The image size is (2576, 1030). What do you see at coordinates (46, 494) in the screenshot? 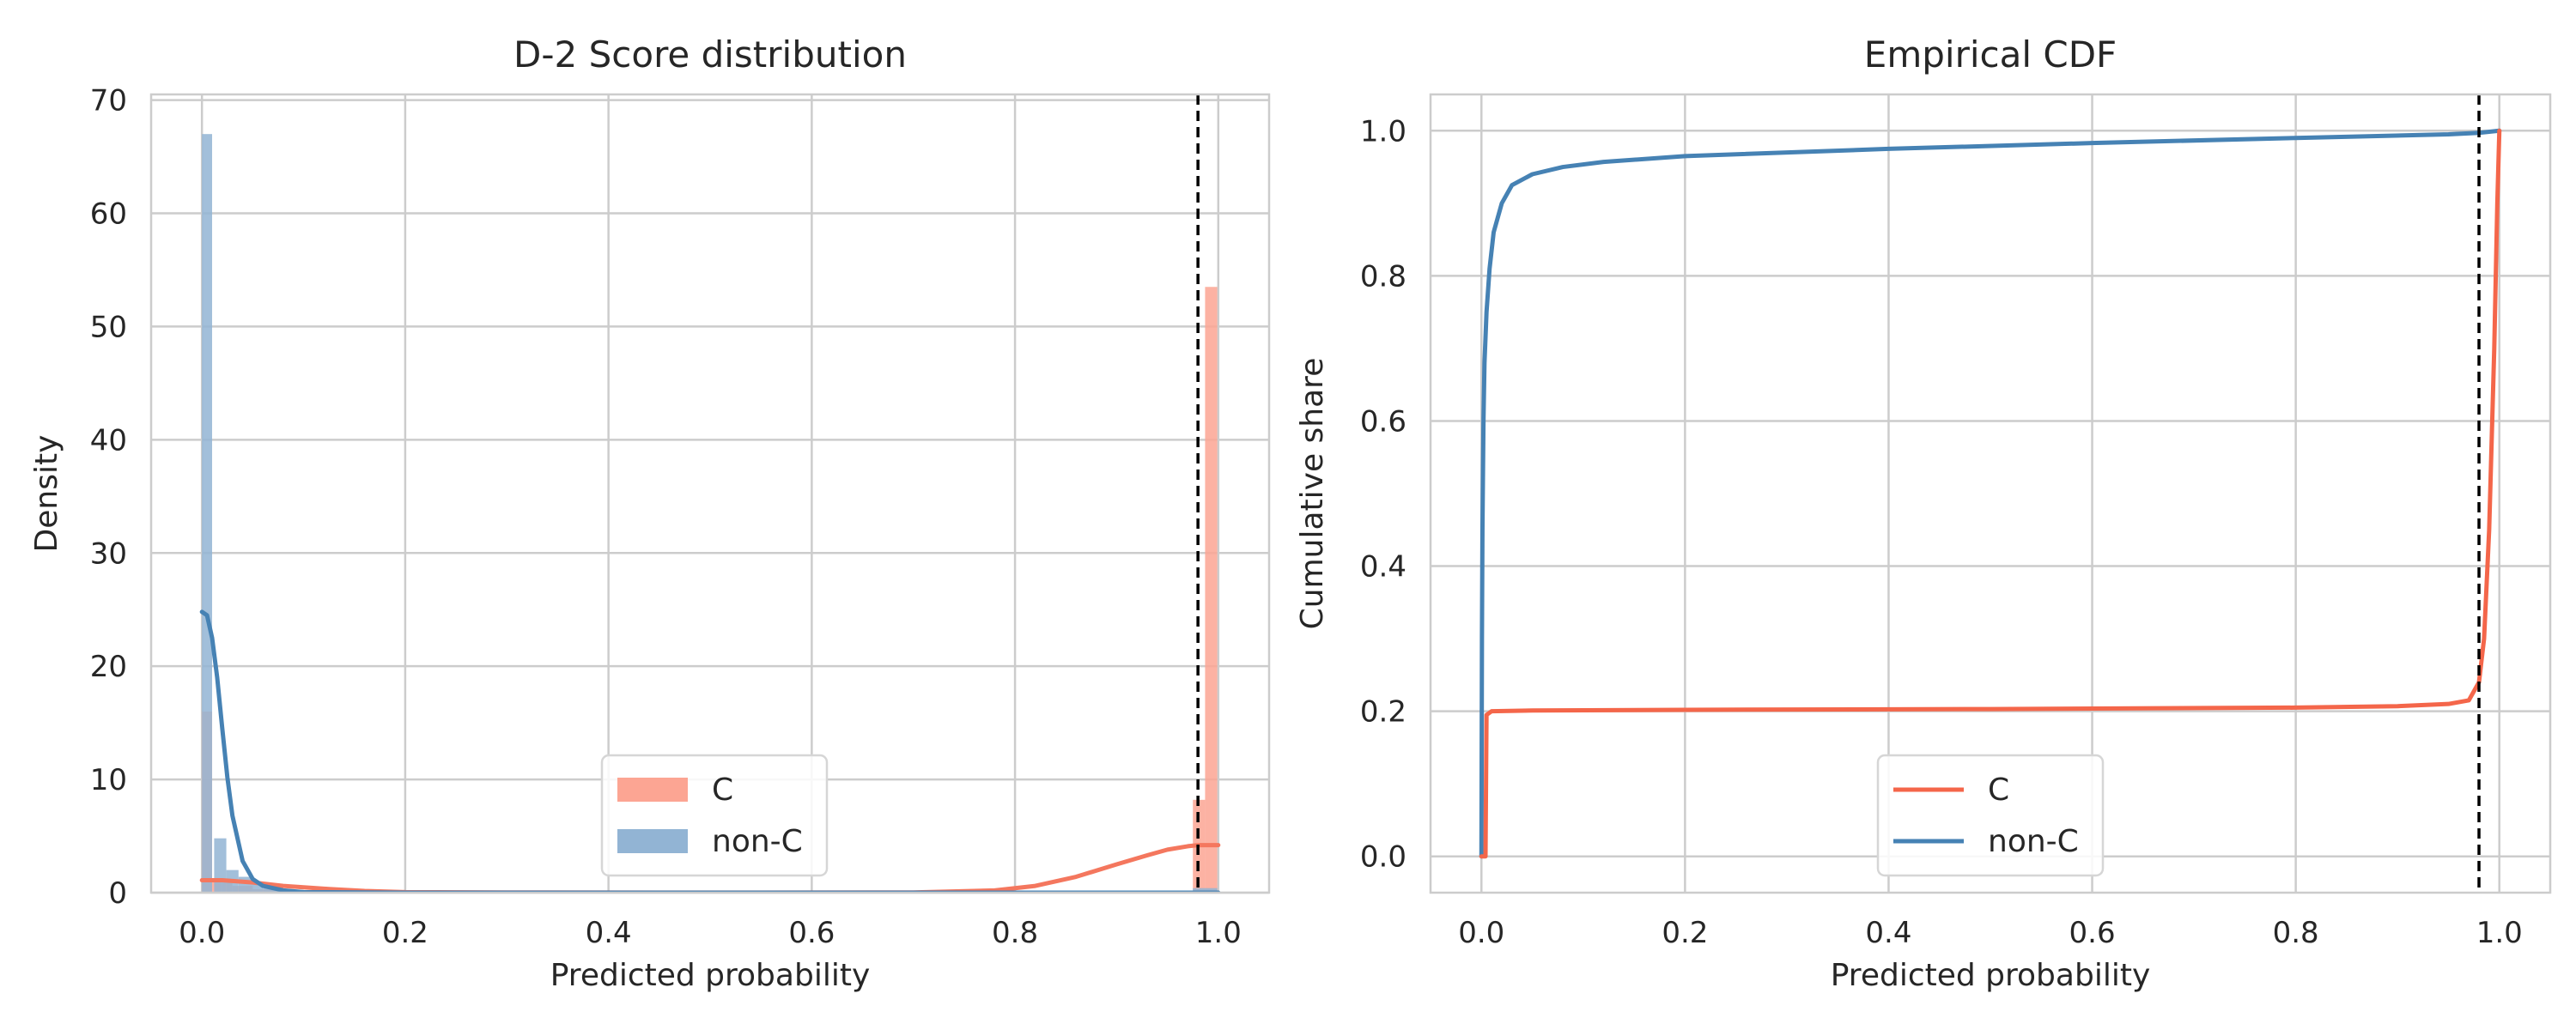
I see `y-axis-label: Density` at bounding box center [46, 494].